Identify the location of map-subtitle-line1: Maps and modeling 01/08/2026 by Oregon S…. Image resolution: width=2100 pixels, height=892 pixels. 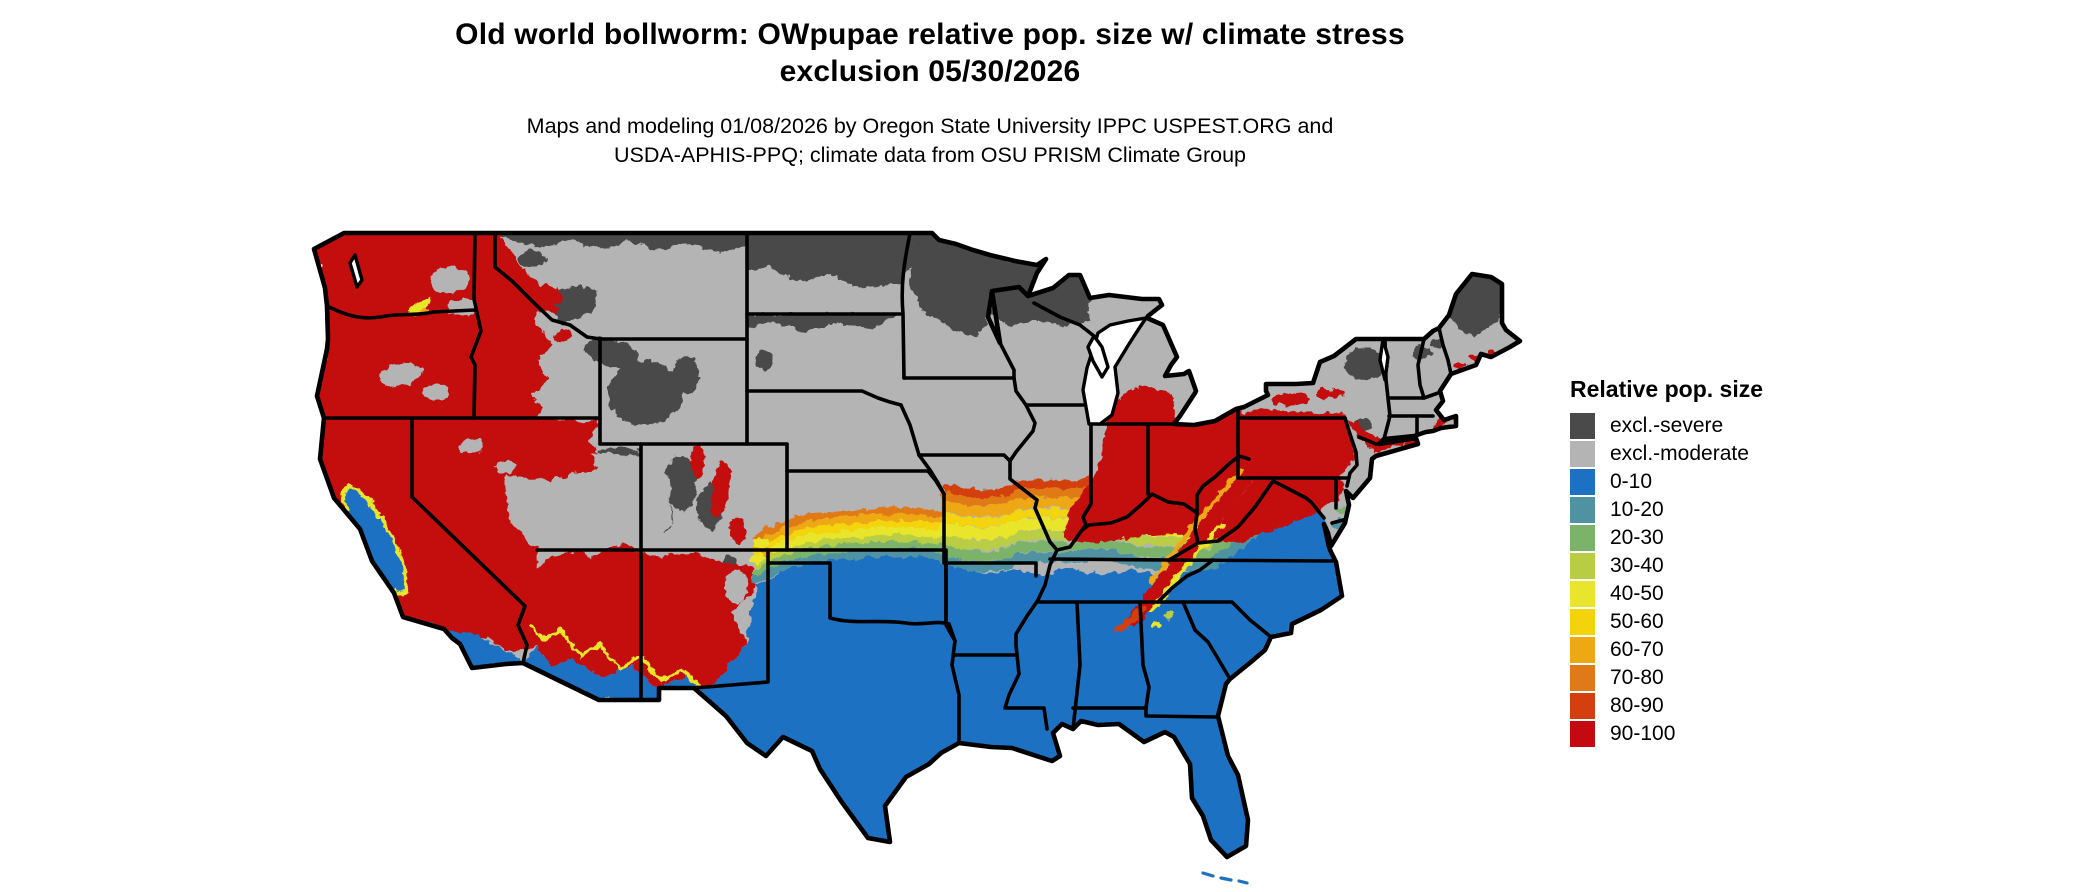
(930, 126).